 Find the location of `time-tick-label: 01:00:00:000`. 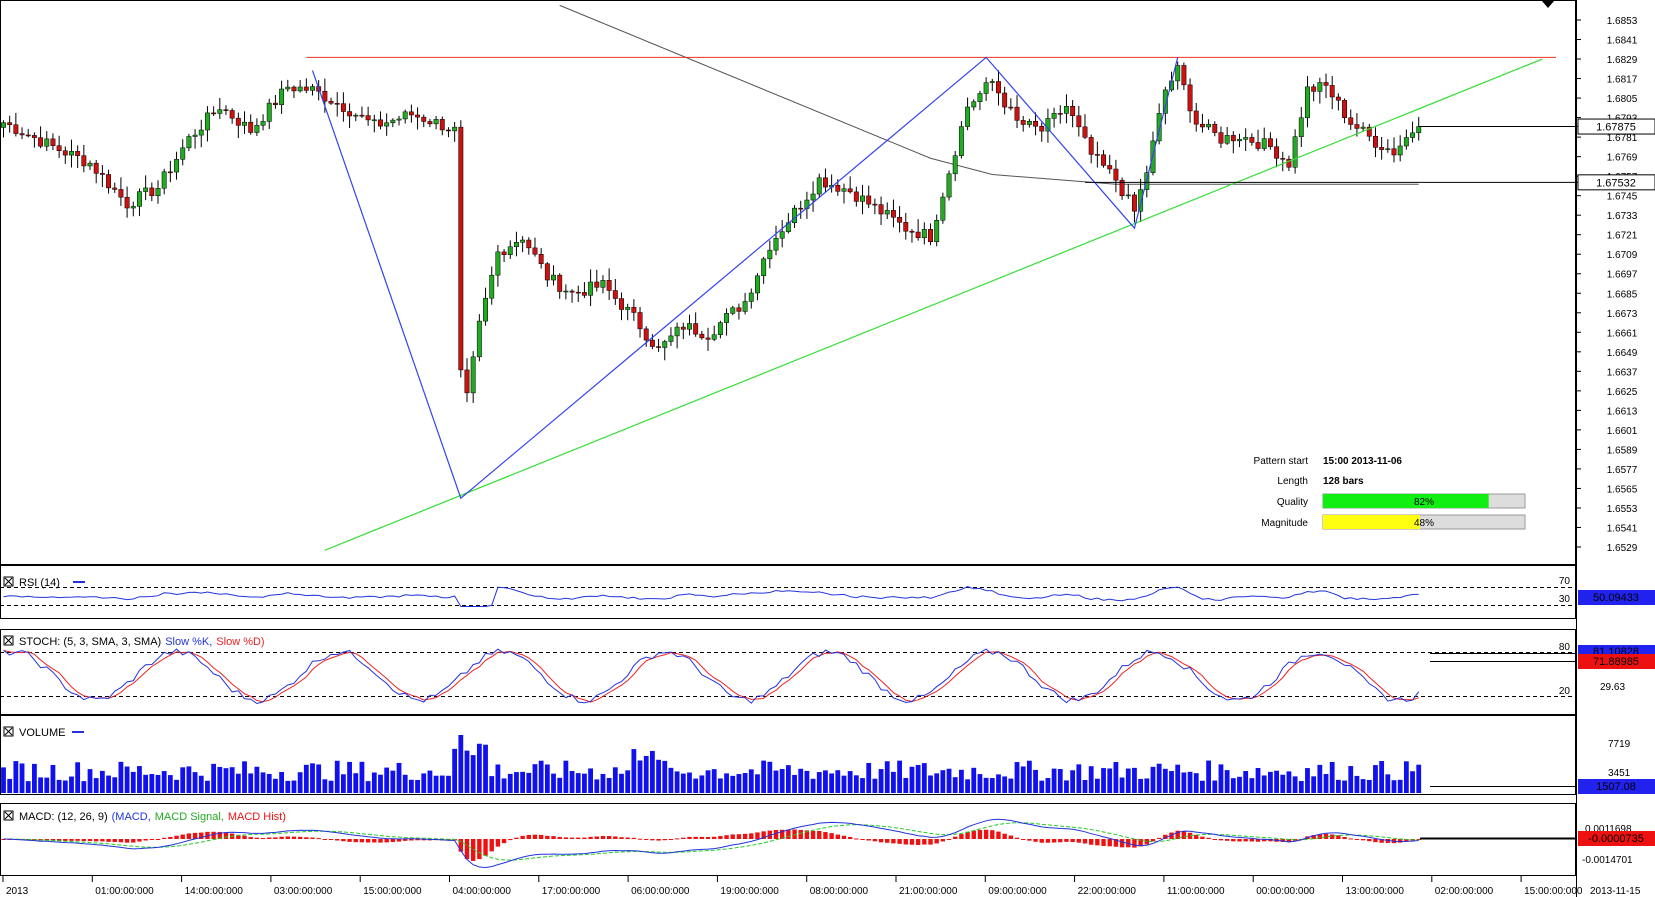

time-tick-label: 01:00:00:000 is located at coordinates (124, 891).